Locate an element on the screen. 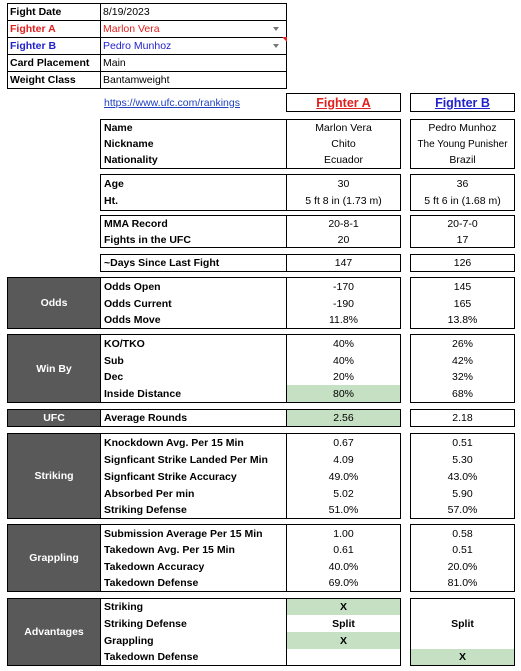  submission-avg-a: 1.00 is located at coordinates (343, 533).